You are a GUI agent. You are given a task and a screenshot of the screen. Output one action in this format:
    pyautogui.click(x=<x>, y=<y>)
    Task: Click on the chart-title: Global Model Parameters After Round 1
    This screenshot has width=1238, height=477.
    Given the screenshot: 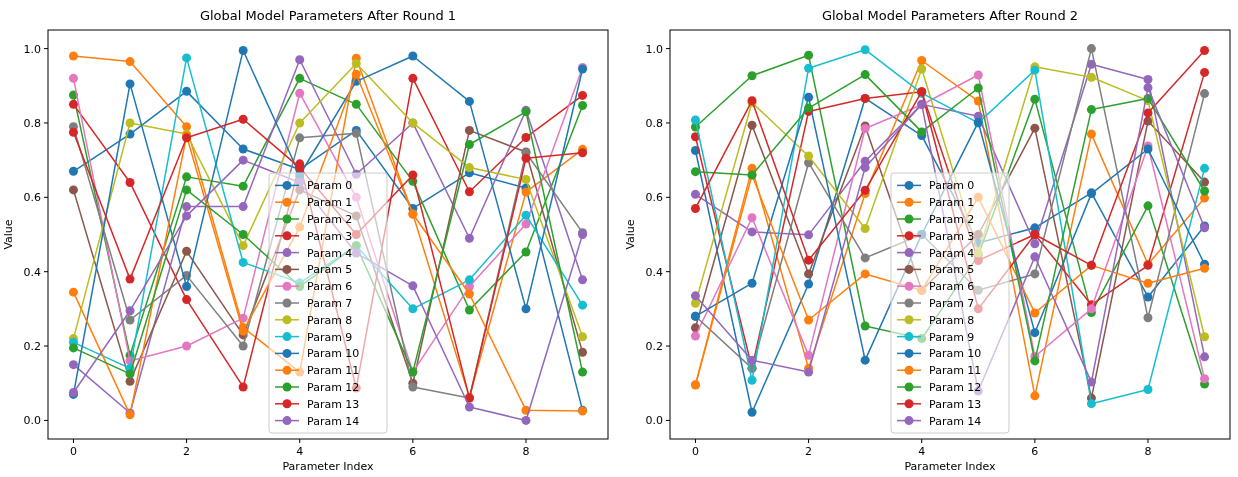 What is the action you would take?
    pyautogui.click(x=328, y=15)
    